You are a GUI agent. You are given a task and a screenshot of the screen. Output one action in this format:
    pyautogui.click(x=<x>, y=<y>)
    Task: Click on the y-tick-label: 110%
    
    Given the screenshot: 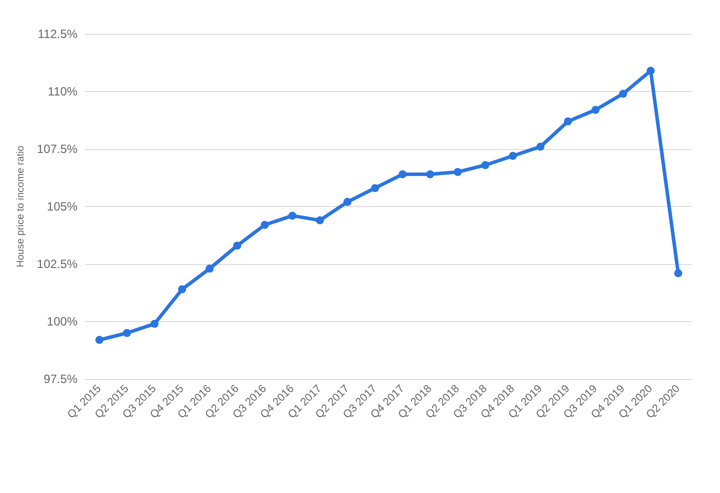 What is the action you would take?
    pyautogui.click(x=63, y=91)
    